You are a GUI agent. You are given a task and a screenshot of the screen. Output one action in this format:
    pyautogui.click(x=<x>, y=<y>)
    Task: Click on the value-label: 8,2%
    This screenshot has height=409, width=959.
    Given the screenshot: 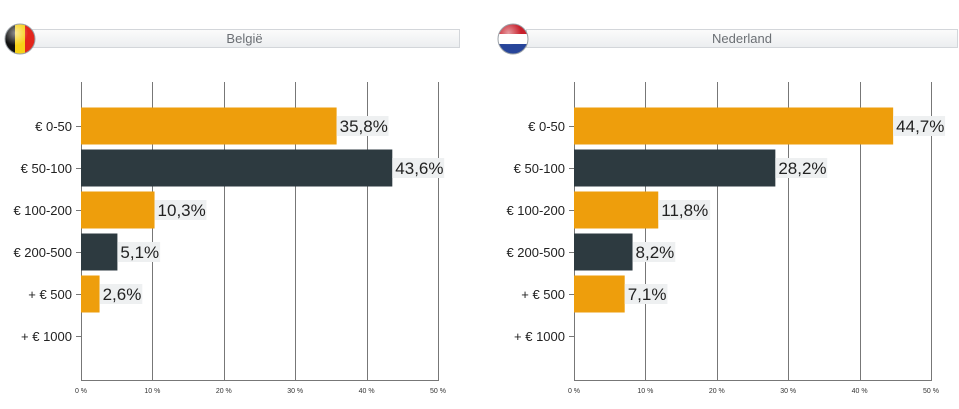 What is the action you would take?
    pyautogui.click(x=655, y=252)
    